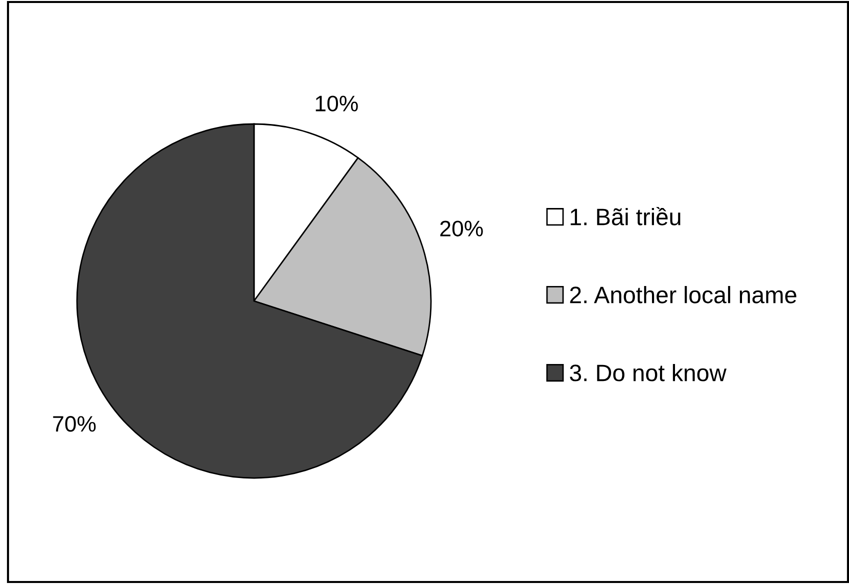 The height and width of the screenshot is (584, 849). I want to click on legend-label: 3. Do not know, so click(648, 373).